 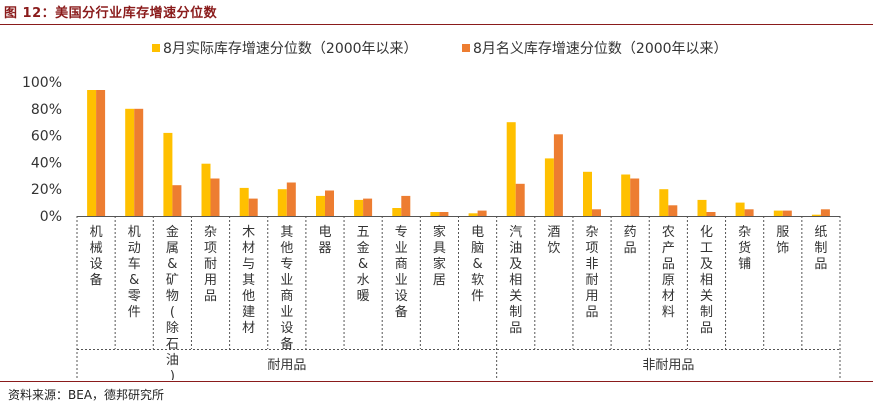 What do you see at coordinates (46, 163) in the screenshot?
I see `y-tick-label: 40%` at bounding box center [46, 163].